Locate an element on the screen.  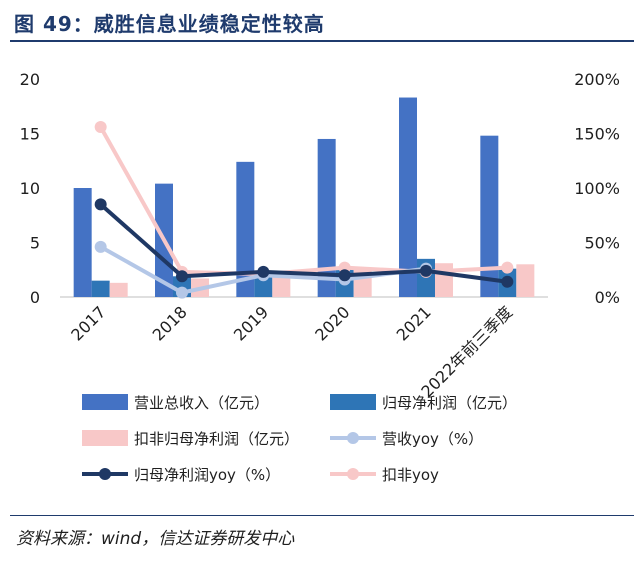
x-tick-label: 2019 is located at coordinates (251, 323).